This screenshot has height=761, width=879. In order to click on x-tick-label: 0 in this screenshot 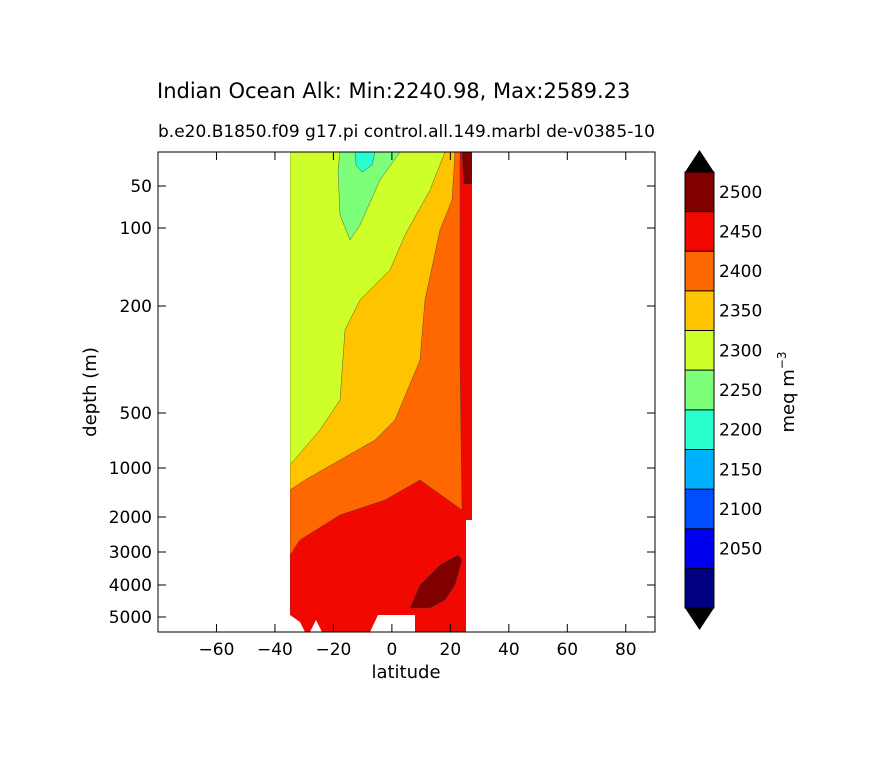, I will do `click(391, 650)`.